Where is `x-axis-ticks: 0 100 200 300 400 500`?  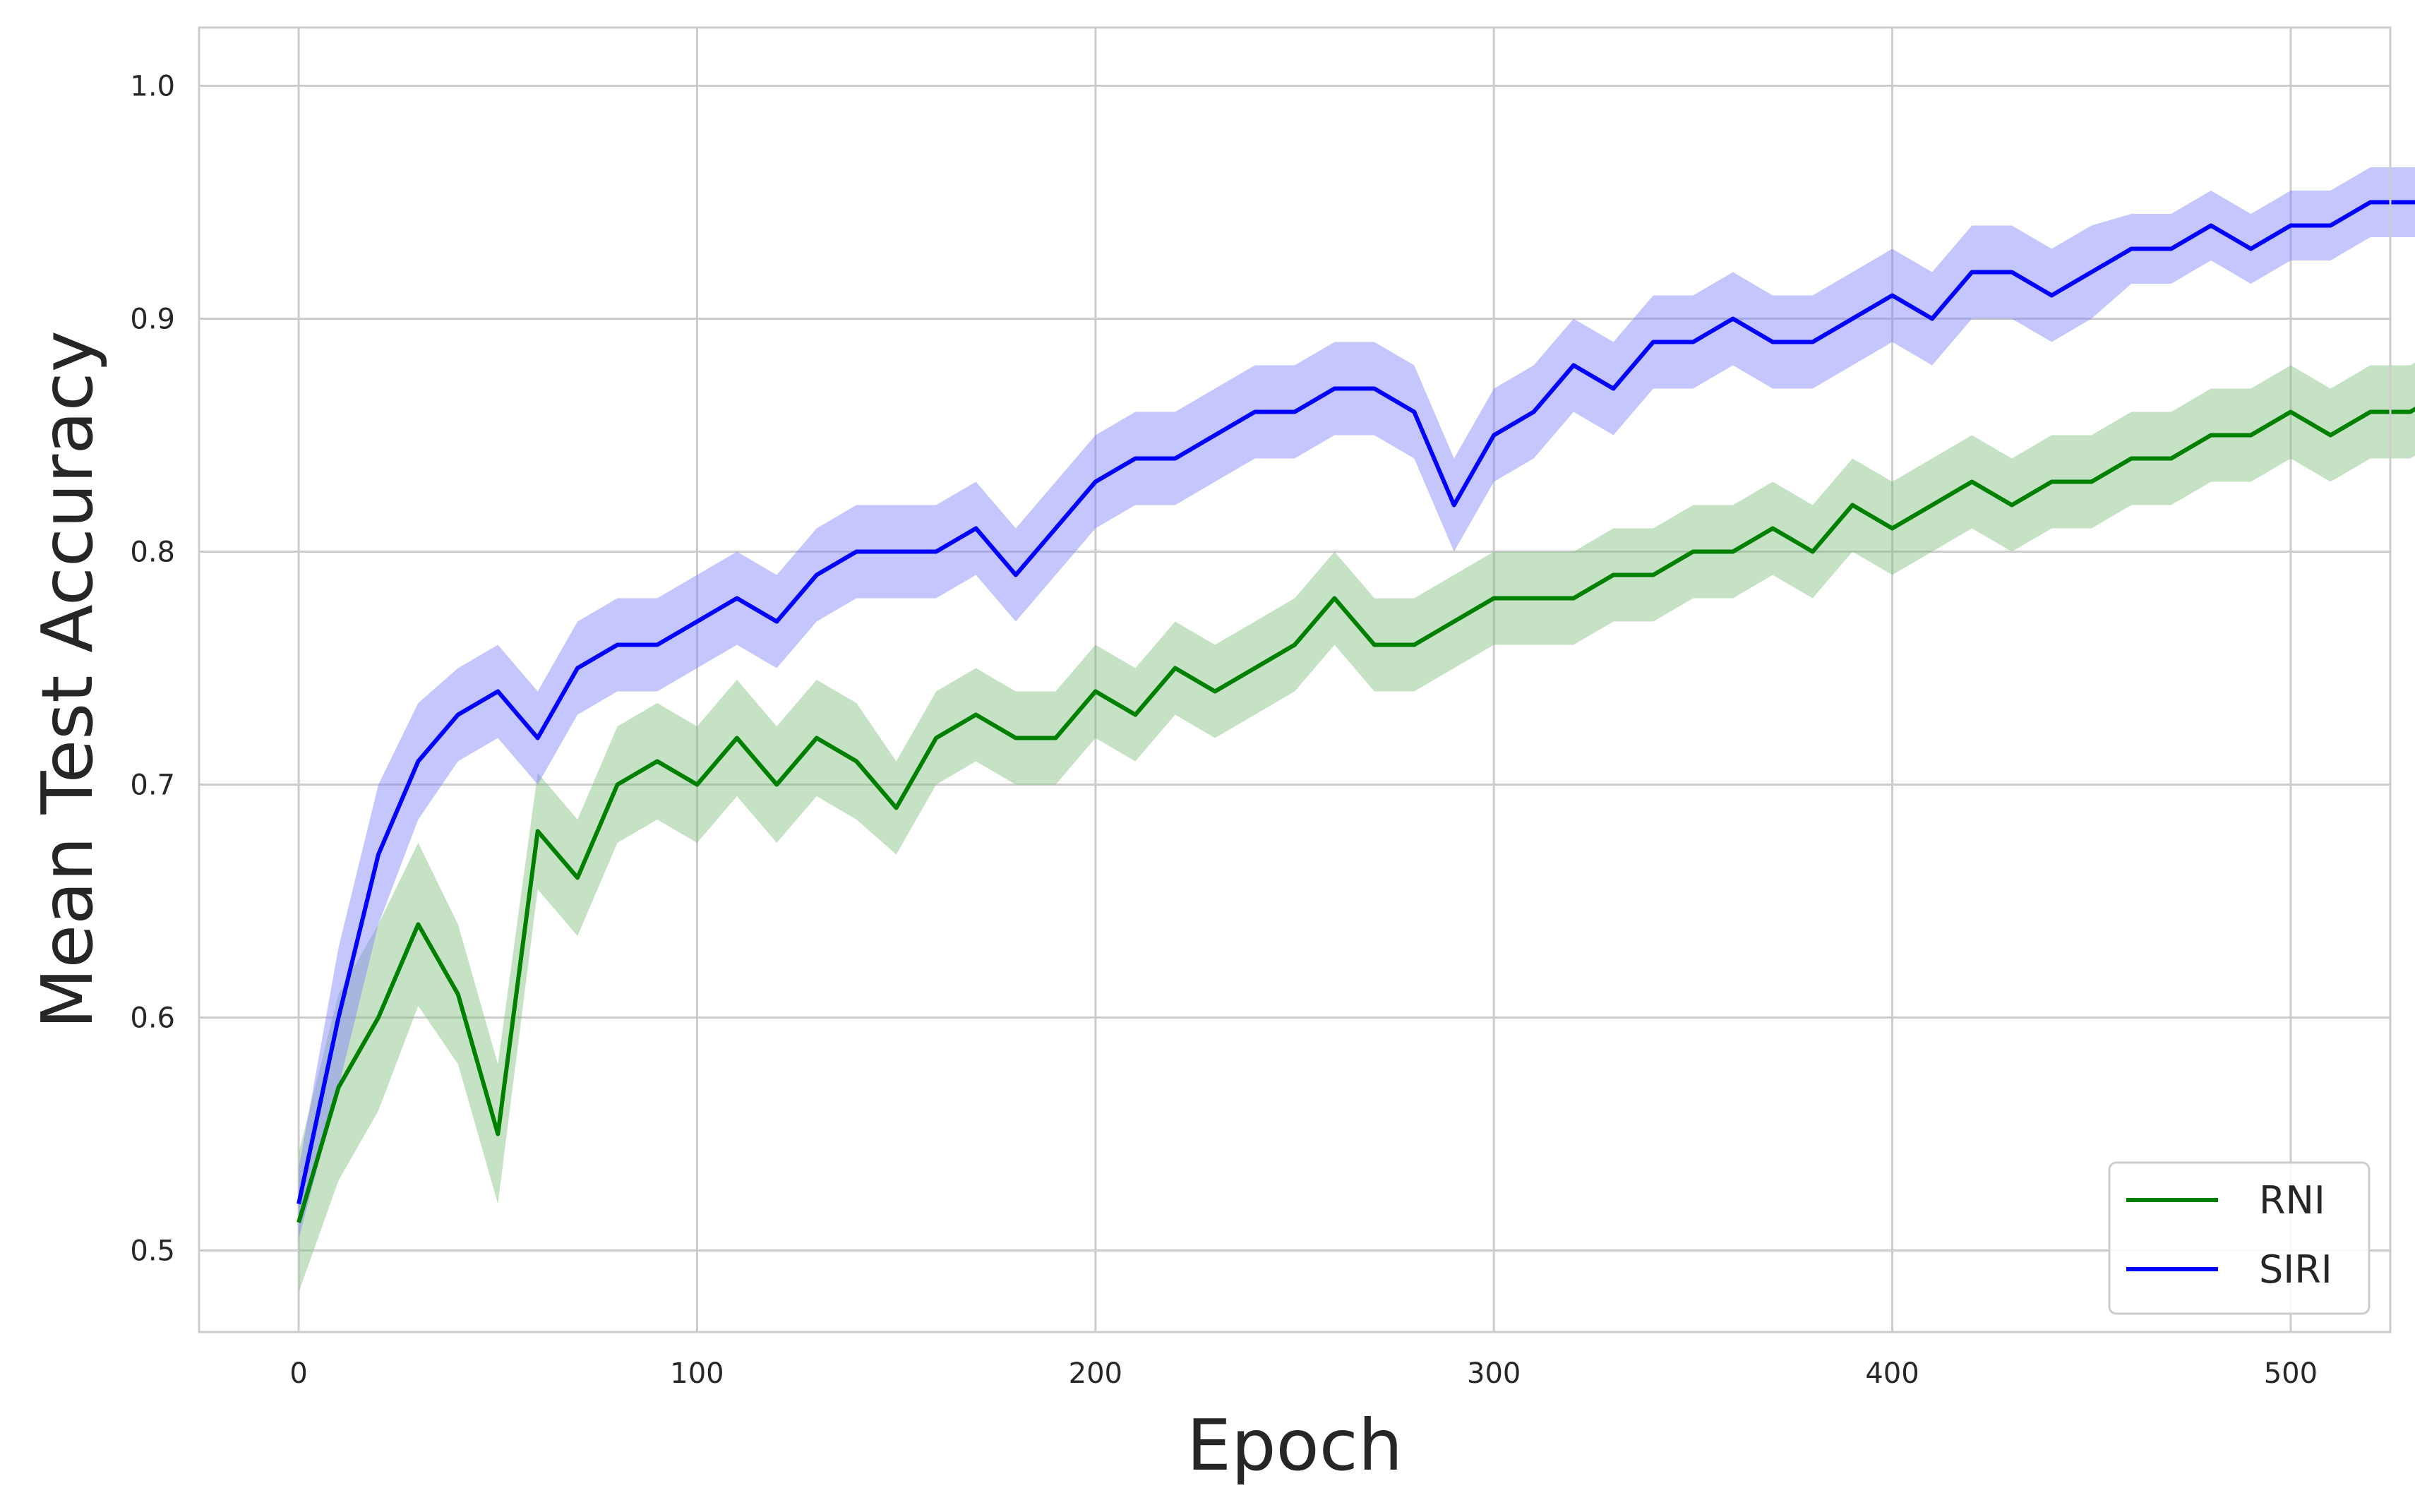
x-axis-ticks: 0 100 200 300 400 500 is located at coordinates (1304, 1374).